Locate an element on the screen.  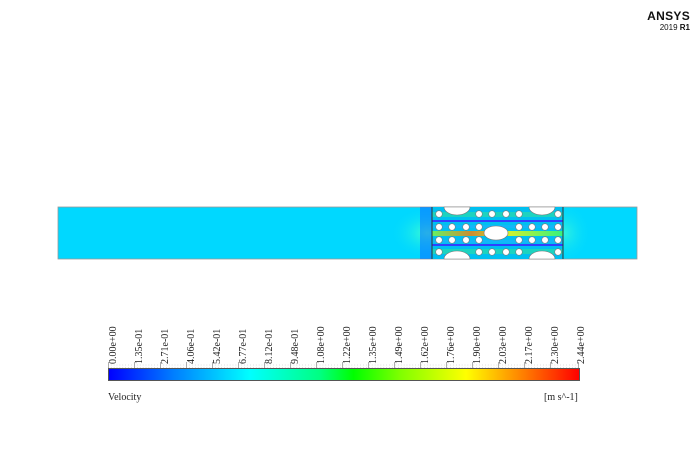
legend-tick: 1.35e+00 is located at coordinates (373, 345).